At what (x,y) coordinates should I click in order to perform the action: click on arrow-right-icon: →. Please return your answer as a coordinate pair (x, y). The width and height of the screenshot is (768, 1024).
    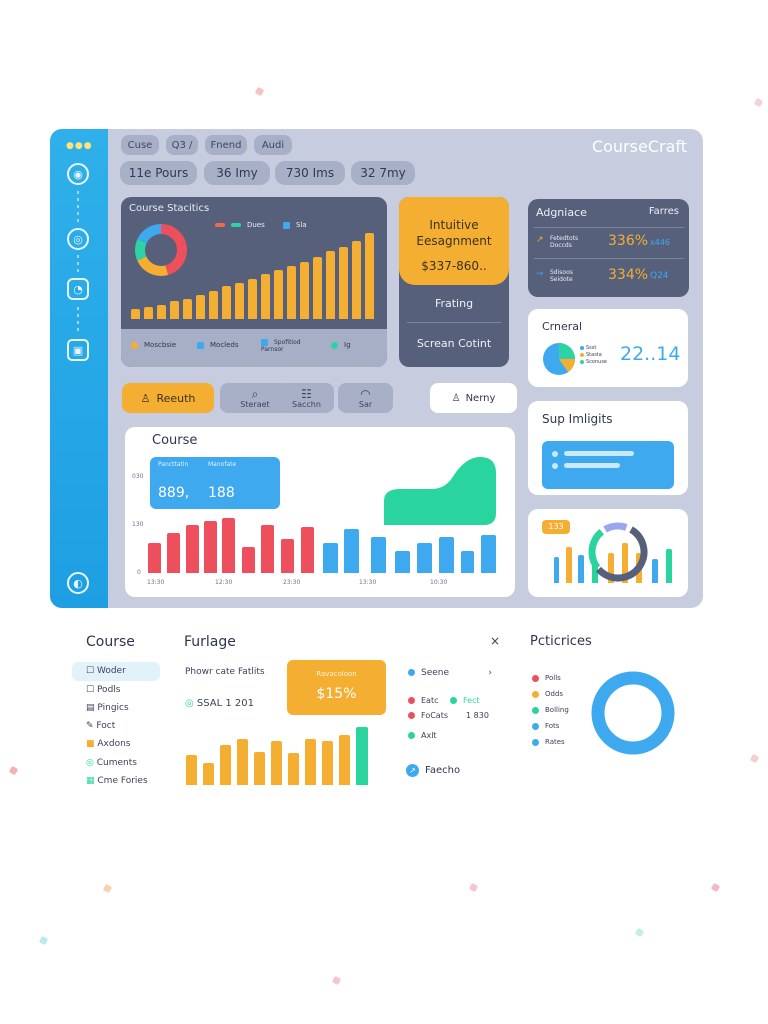
    Looking at the image, I should click on (540, 274).